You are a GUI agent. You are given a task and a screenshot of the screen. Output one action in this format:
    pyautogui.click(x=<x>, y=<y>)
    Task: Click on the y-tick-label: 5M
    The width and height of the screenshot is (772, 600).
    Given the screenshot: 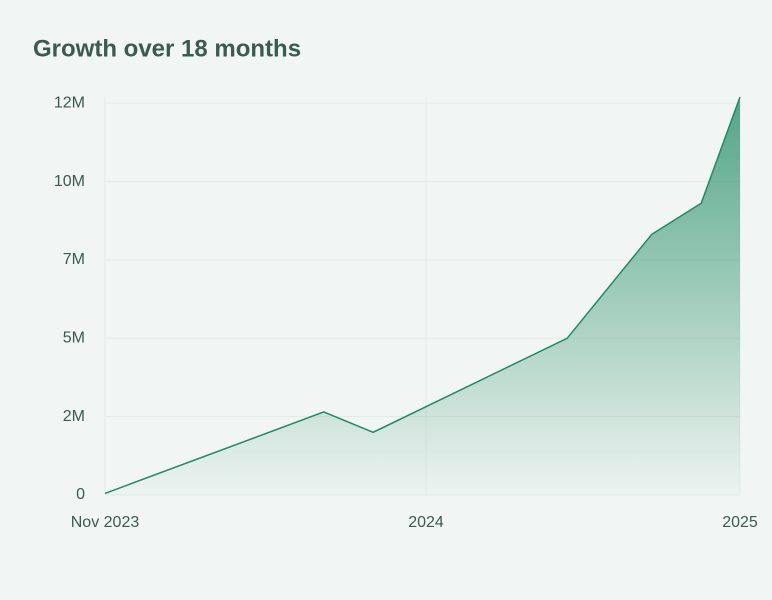 What is the action you would take?
    pyautogui.click(x=74, y=338)
    